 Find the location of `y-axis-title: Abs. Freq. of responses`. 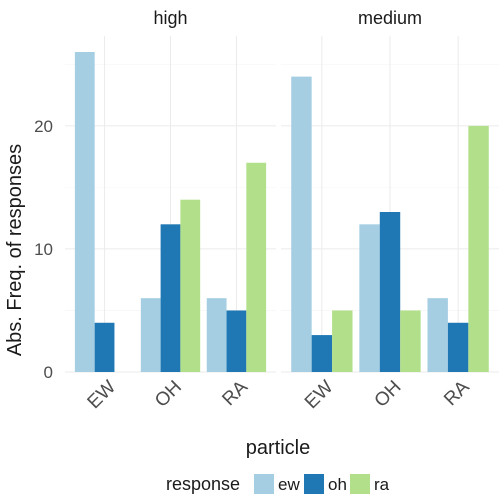

y-axis-title: Abs. Freq. of responses is located at coordinates (15, 250).